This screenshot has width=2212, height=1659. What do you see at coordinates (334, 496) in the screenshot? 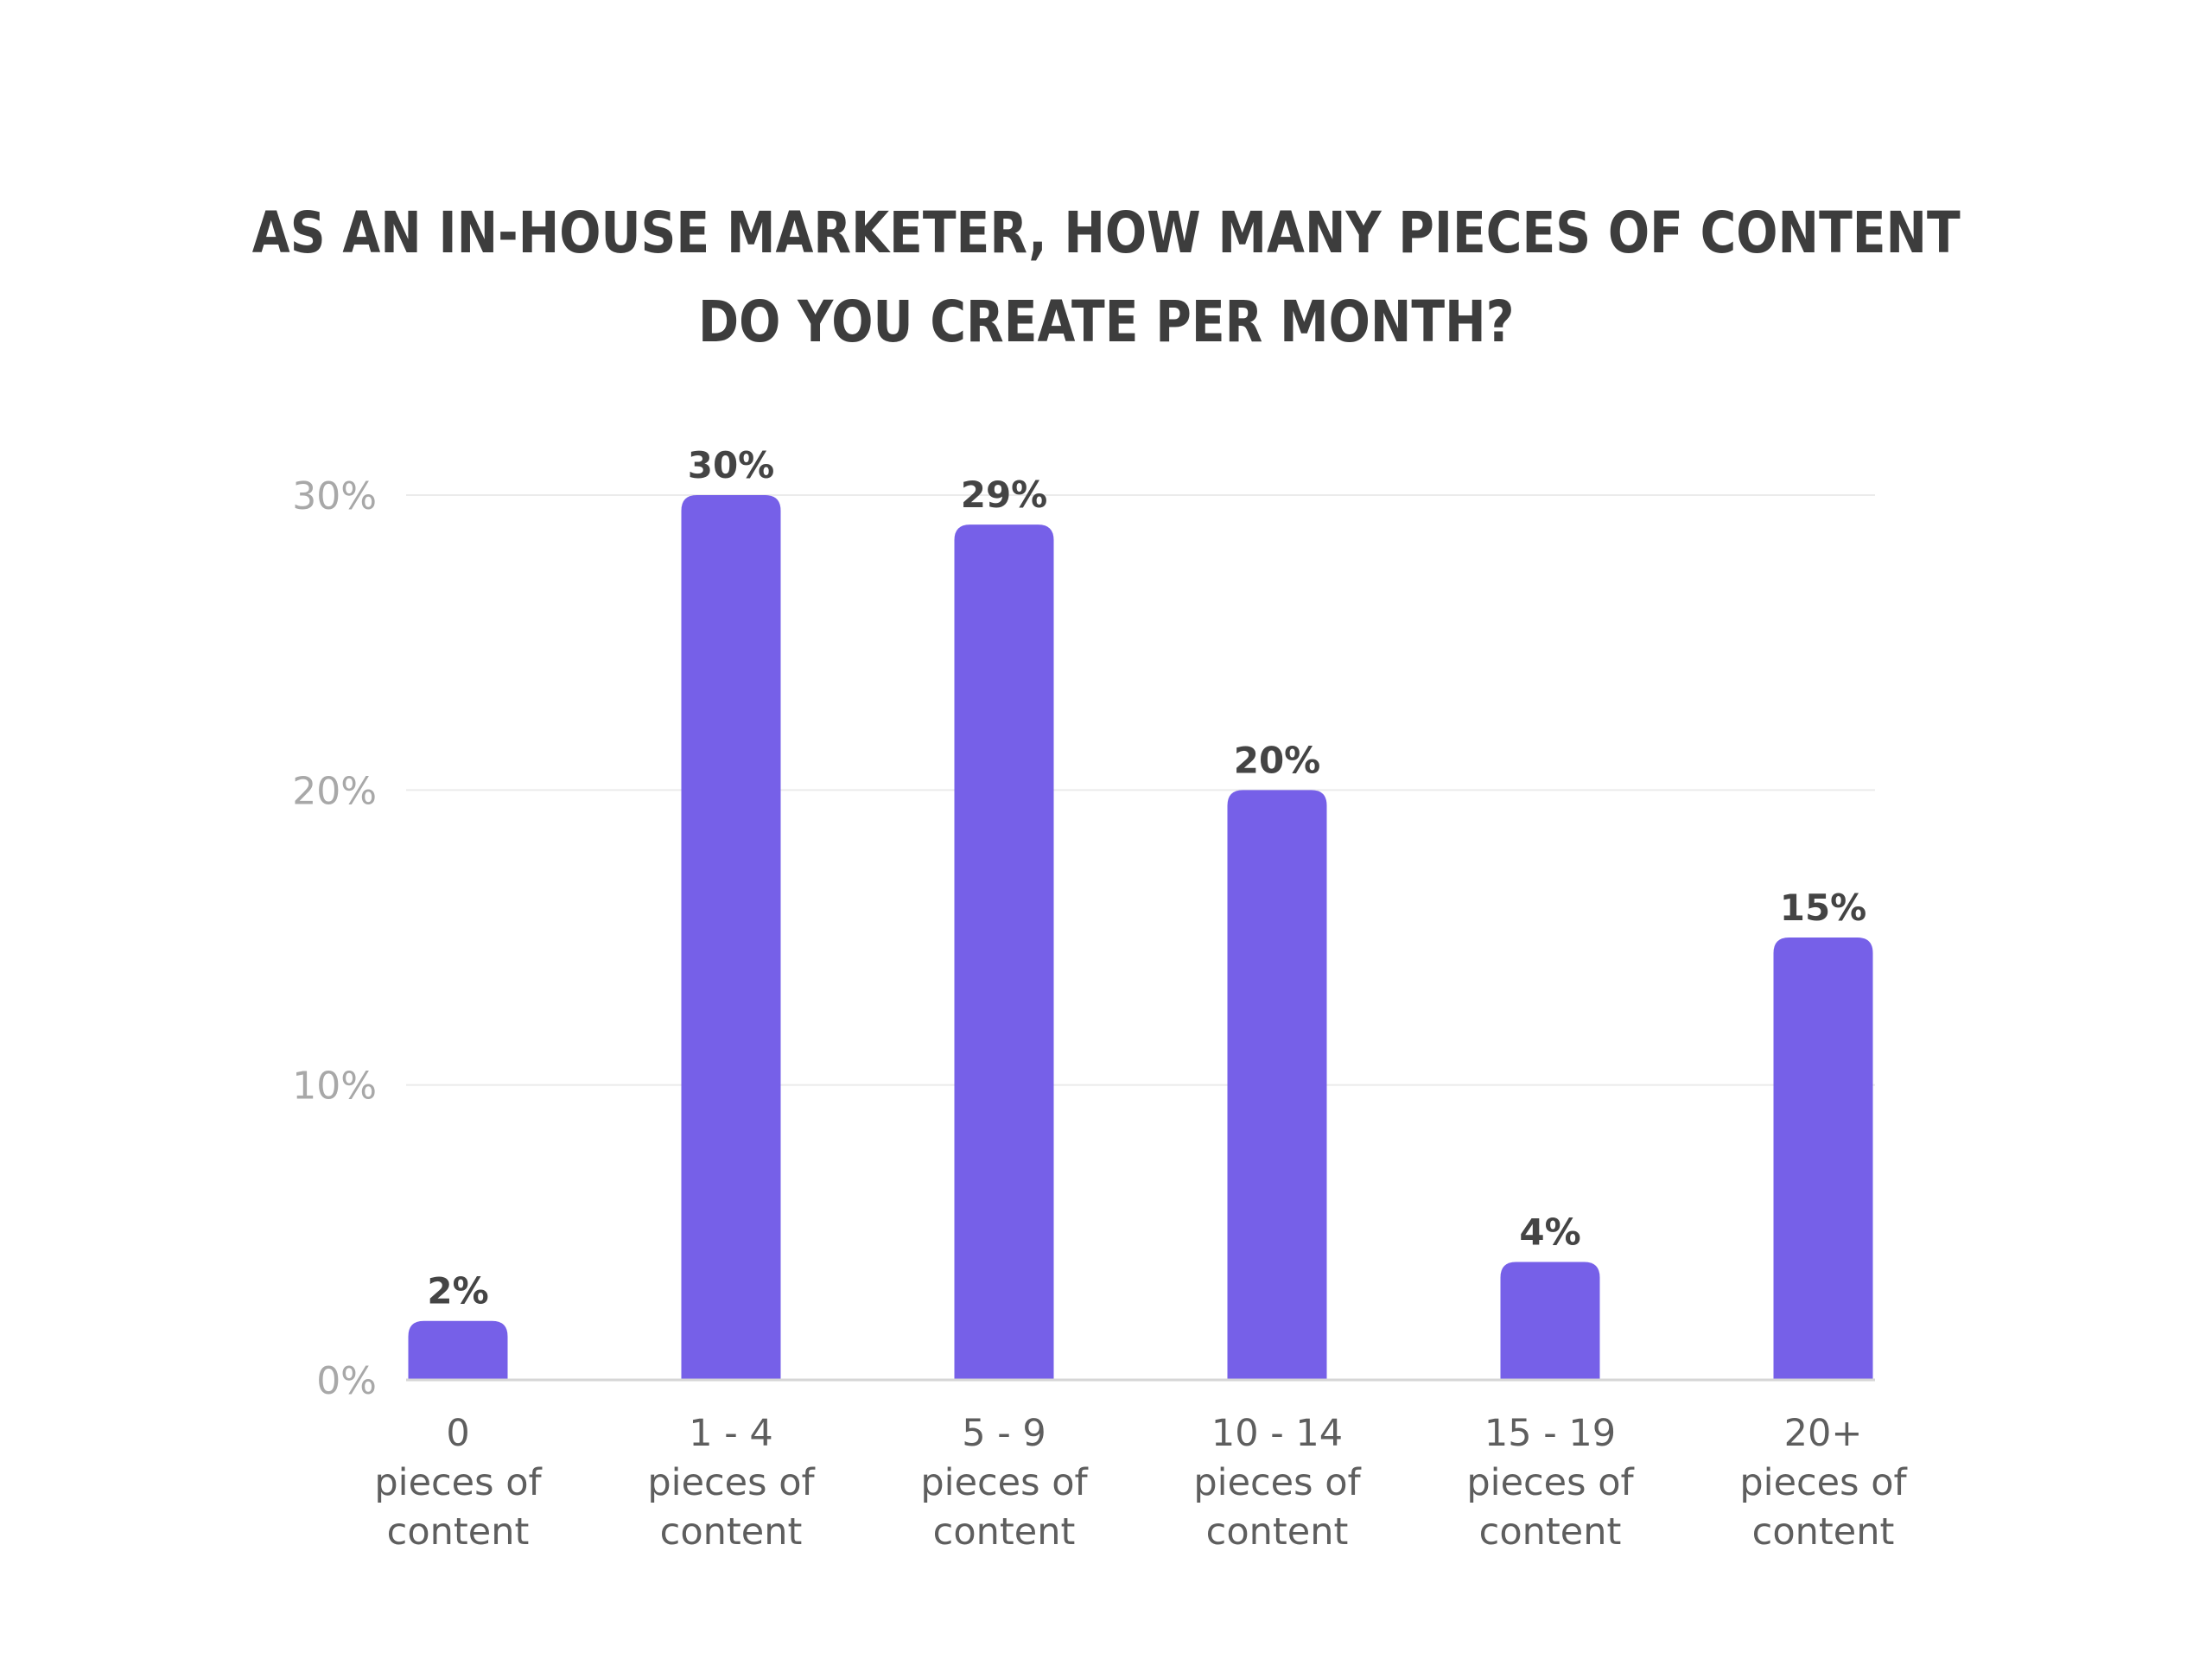
I see `y-tick-label: 30%` at bounding box center [334, 496].